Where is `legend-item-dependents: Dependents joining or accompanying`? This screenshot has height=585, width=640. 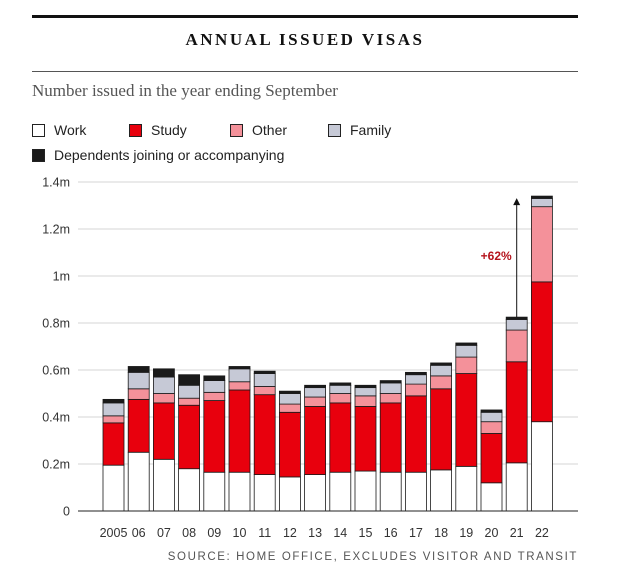 legend-item-dependents: Dependents joining or accompanying is located at coordinates (158, 155).